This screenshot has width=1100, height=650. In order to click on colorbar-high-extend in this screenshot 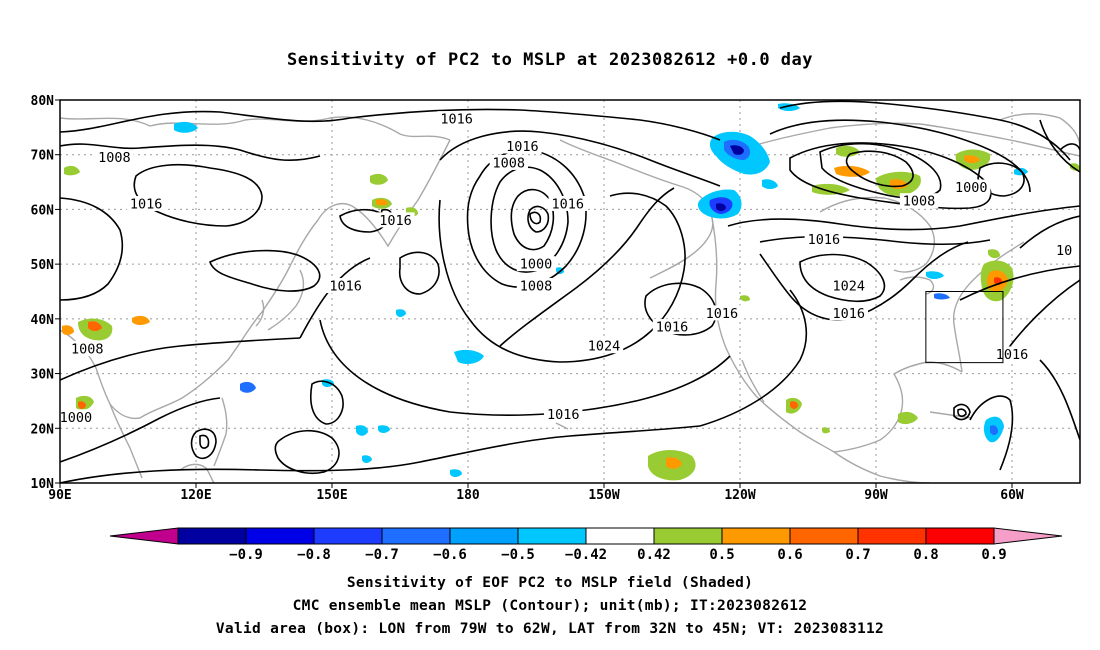, I will do `click(1028, 536)`.